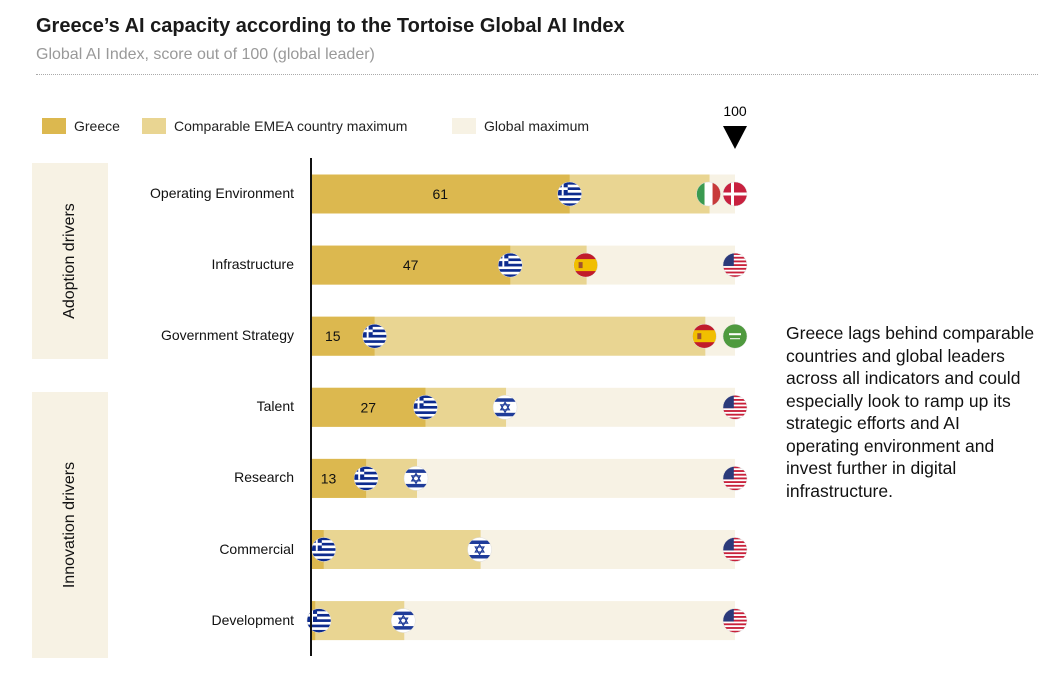 The width and height of the screenshot is (1052, 676). What do you see at coordinates (735, 137) in the screenshot?
I see `max-marker-triangle` at bounding box center [735, 137].